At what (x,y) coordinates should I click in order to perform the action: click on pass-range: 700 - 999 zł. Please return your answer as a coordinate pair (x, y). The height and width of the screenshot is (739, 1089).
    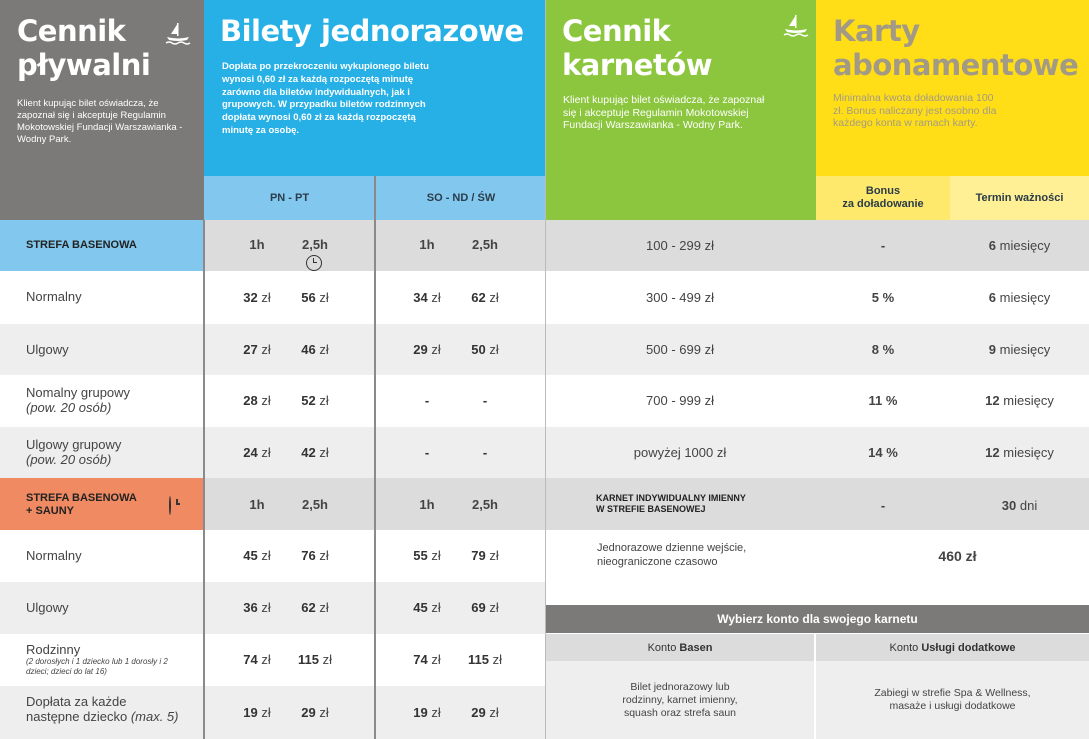
    Looking at the image, I should click on (680, 400).